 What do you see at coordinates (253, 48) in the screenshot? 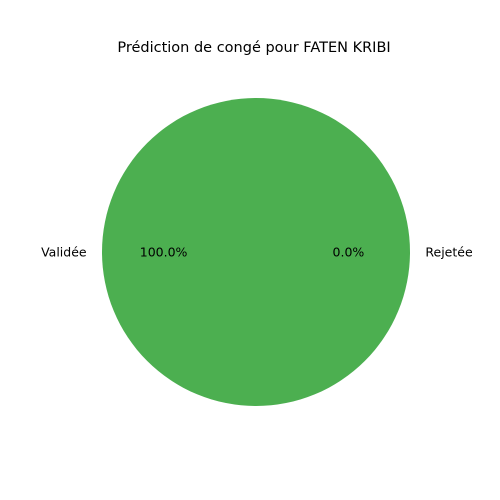
I see `chart-title: Prédiction de congé pour FATEN KRIBI` at bounding box center [253, 48].